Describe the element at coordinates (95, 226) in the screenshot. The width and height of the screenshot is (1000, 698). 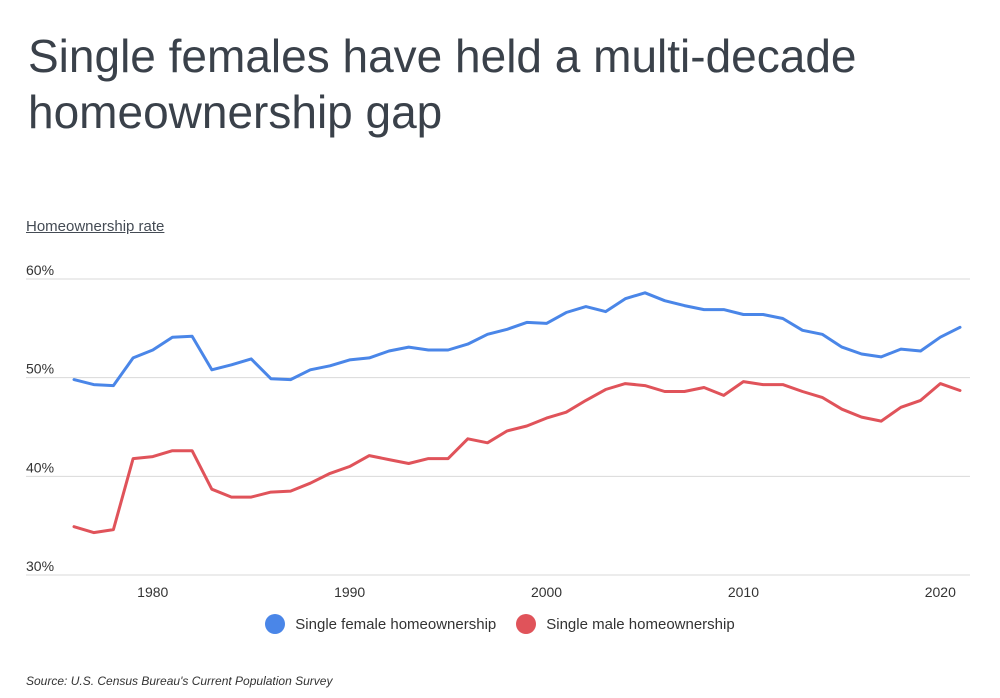
I see `y-axis-label: Homeownership rate` at that location.